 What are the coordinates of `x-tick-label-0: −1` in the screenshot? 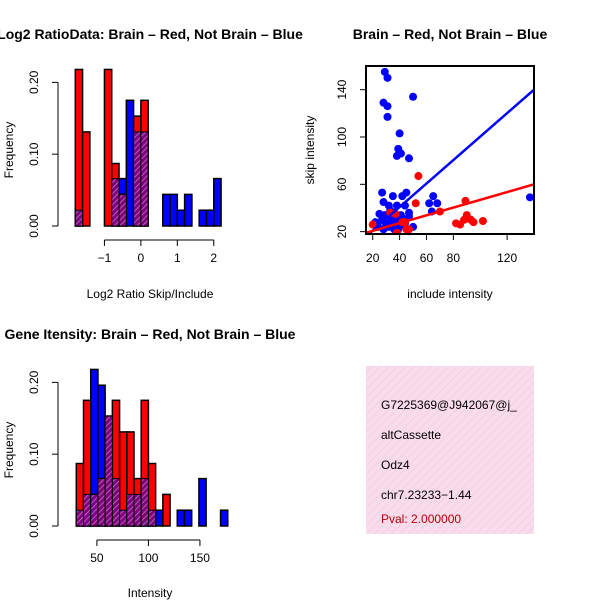 It's located at (105, 258).